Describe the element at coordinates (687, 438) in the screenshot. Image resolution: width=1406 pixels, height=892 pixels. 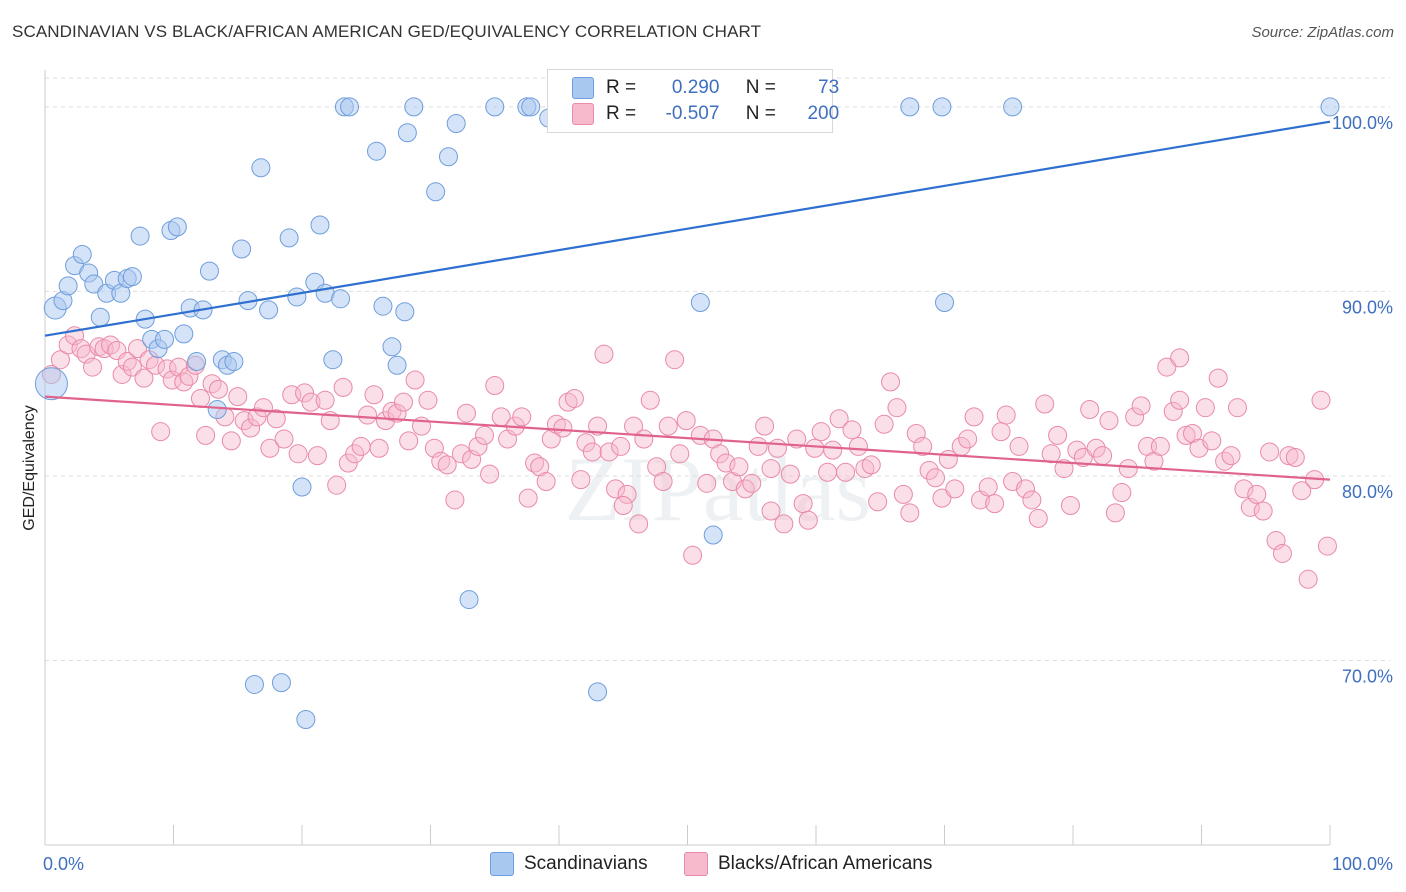
I see `pink-trend-line` at that location.